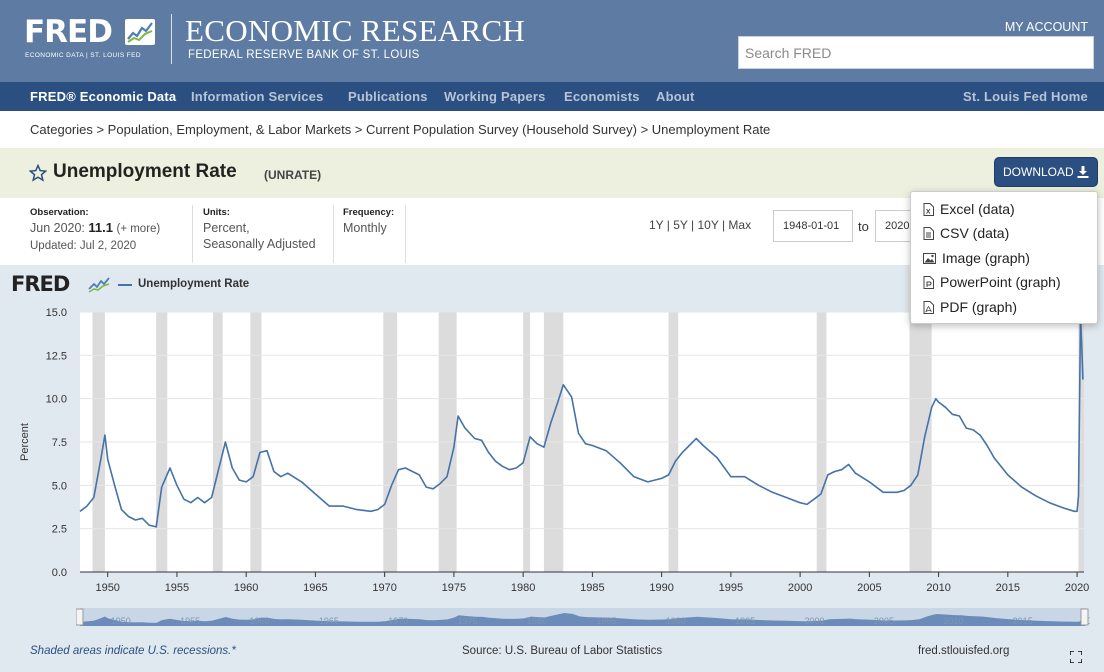  What do you see at coordinates (964, 651) in the screenshot?
I see `fred-url: fred.stlouisfed.org` at bounding box center [964, 651].